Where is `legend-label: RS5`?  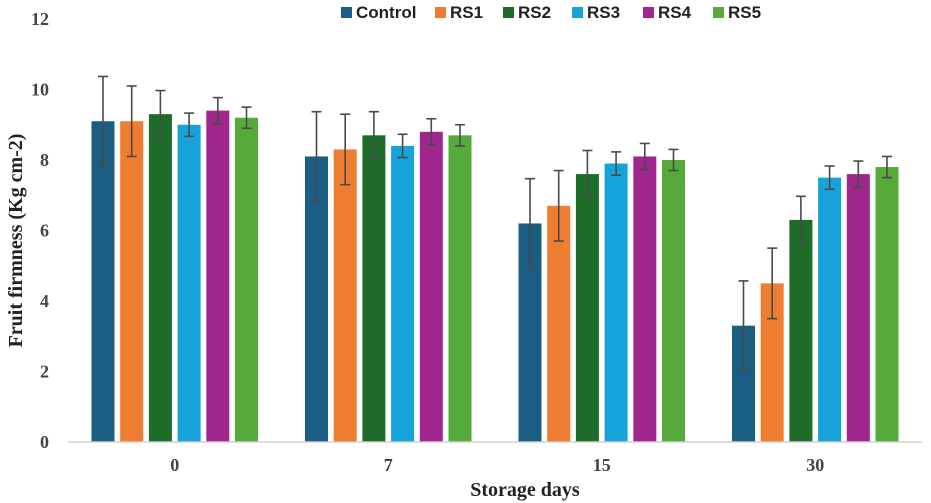
legend-label: RS5 is located at coordinates (744, 12).